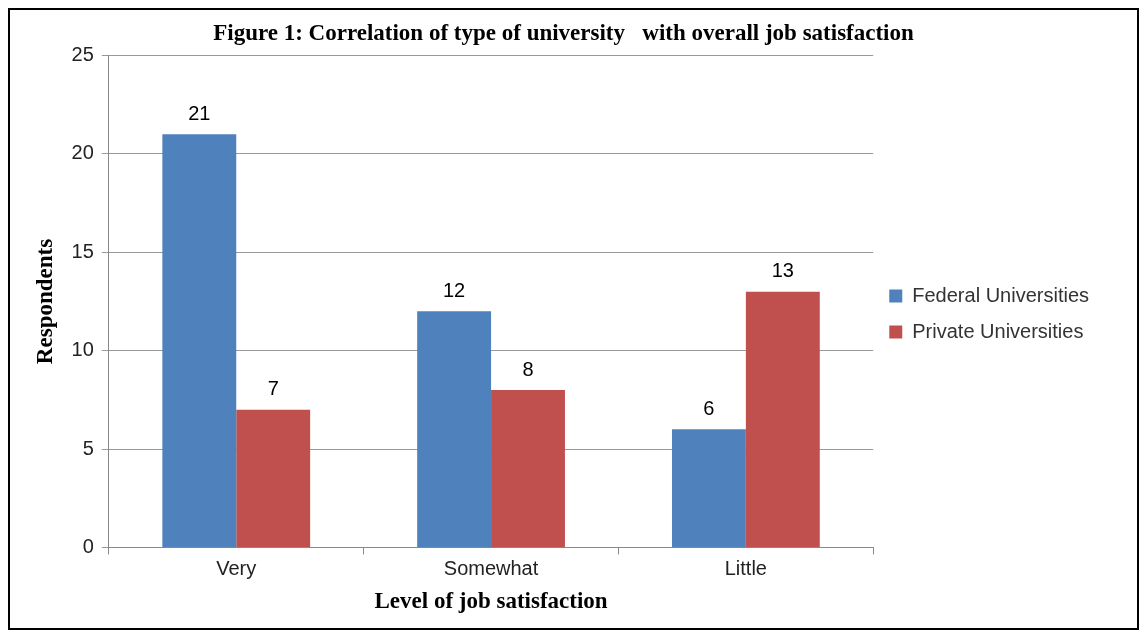 The height and width of the screenshot is (638, 1147). What do you see at coordinates (236, 567) in the screenshot?
I see `x-tick-label: Very` at bounding box center [236, 567].